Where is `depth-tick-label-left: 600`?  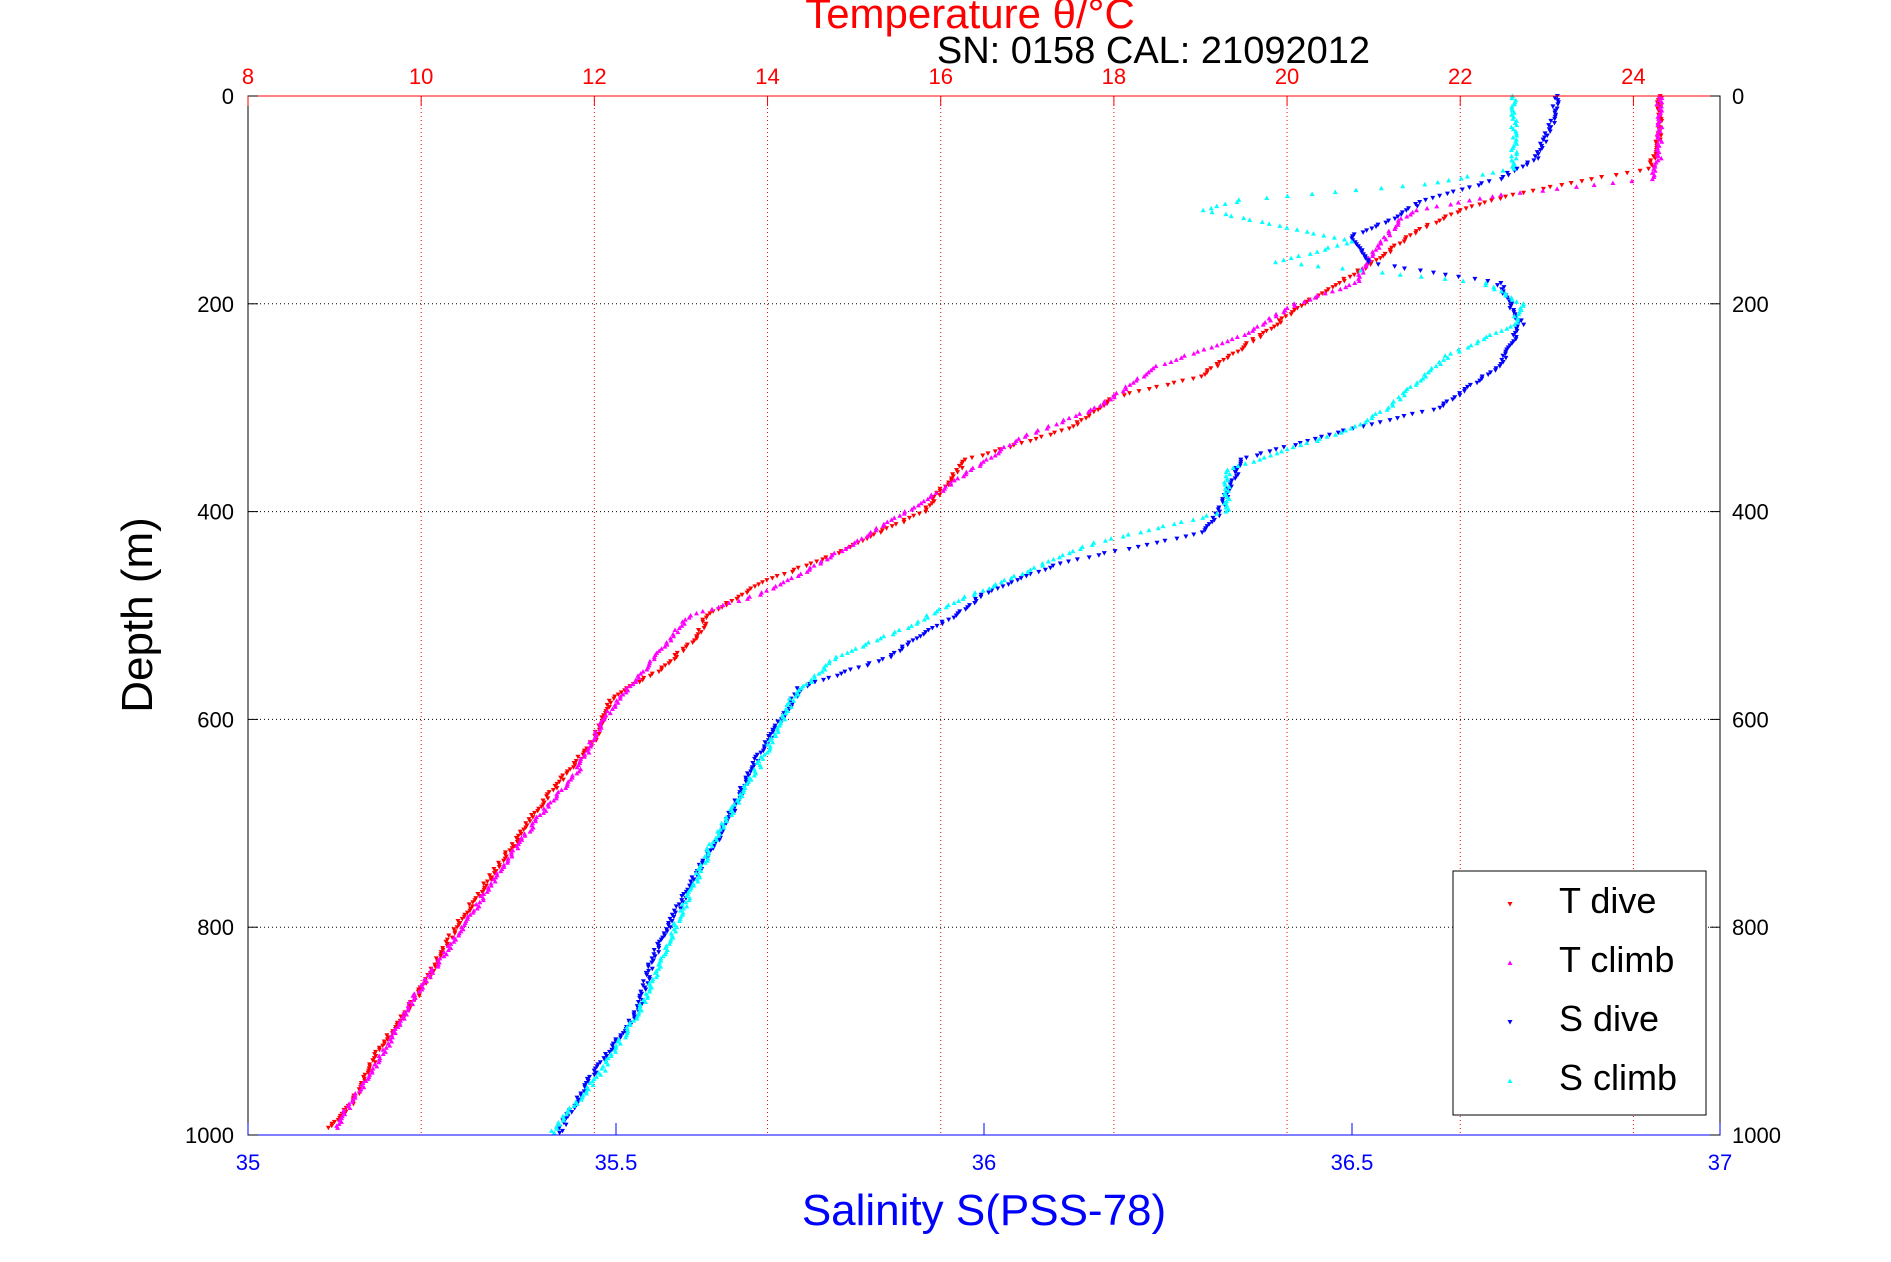
depth-tick-label-left: 600 is located at coordinates (215, 719).